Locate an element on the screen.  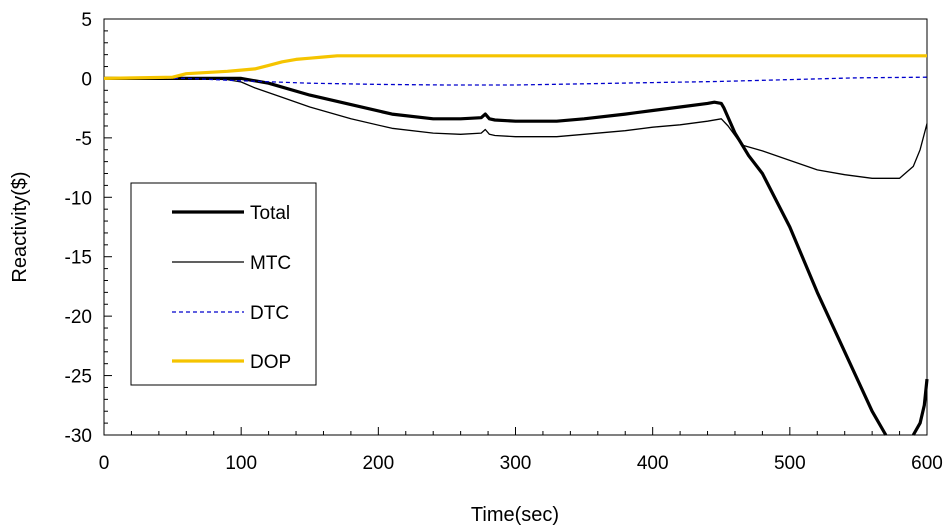
y-tick-label: -25 is located at coordinates (78, 377).